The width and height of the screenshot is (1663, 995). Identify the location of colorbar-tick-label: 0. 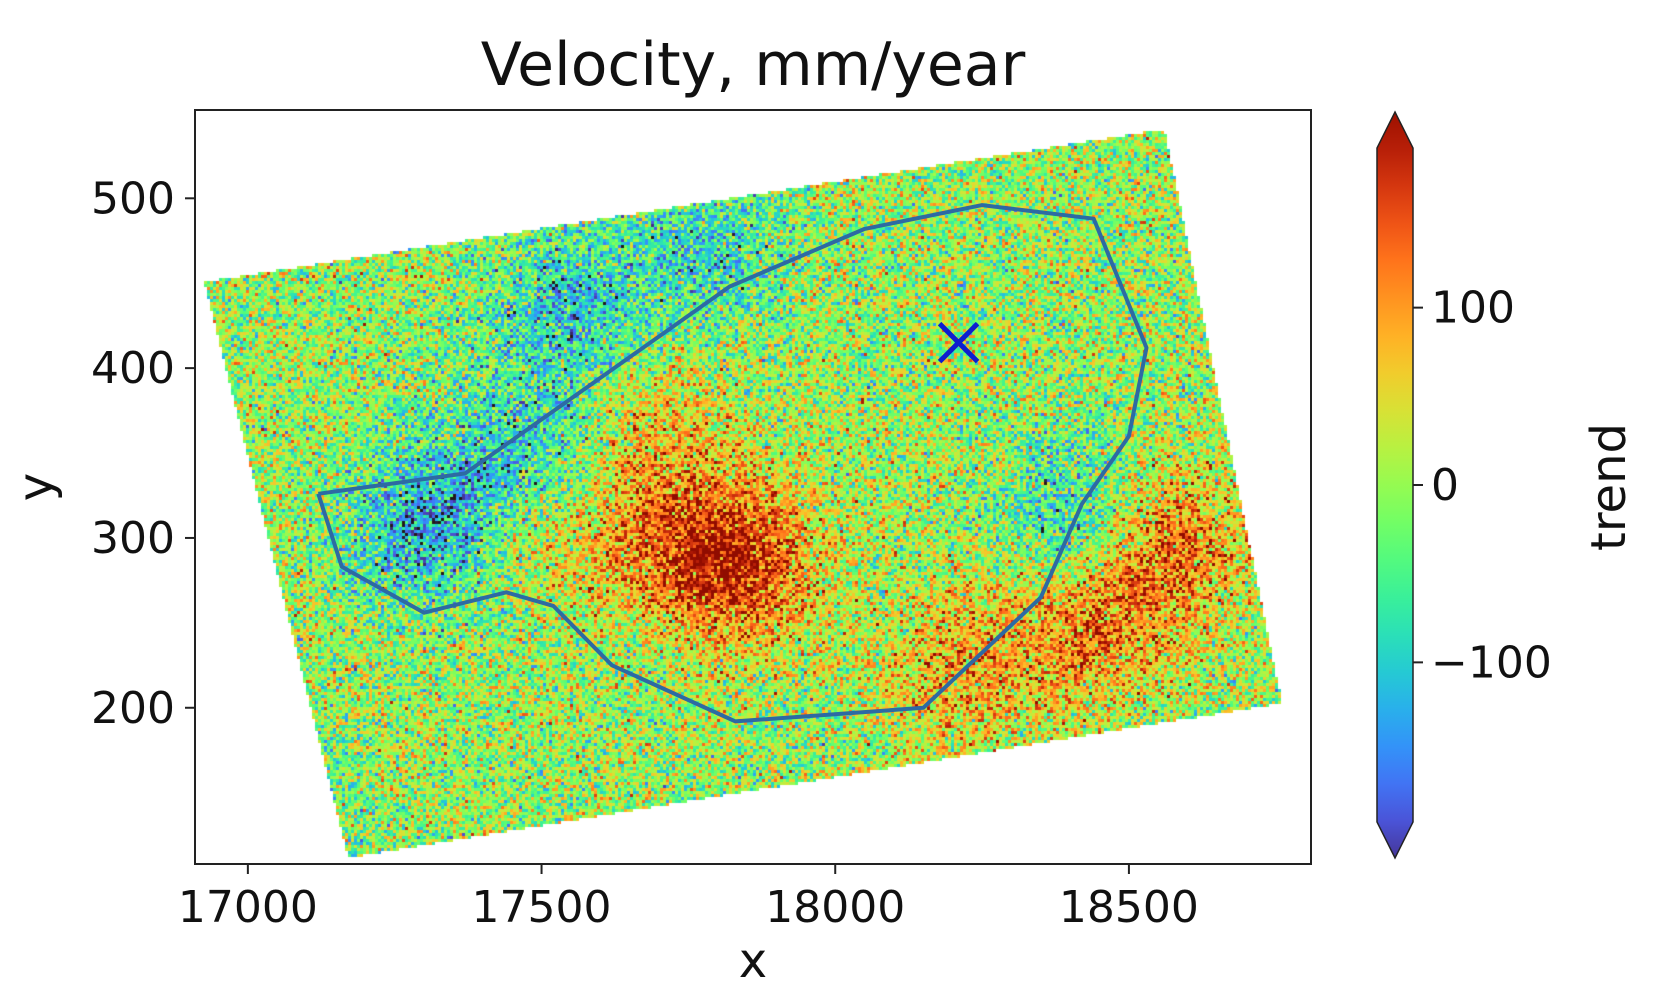
(1445, 485).